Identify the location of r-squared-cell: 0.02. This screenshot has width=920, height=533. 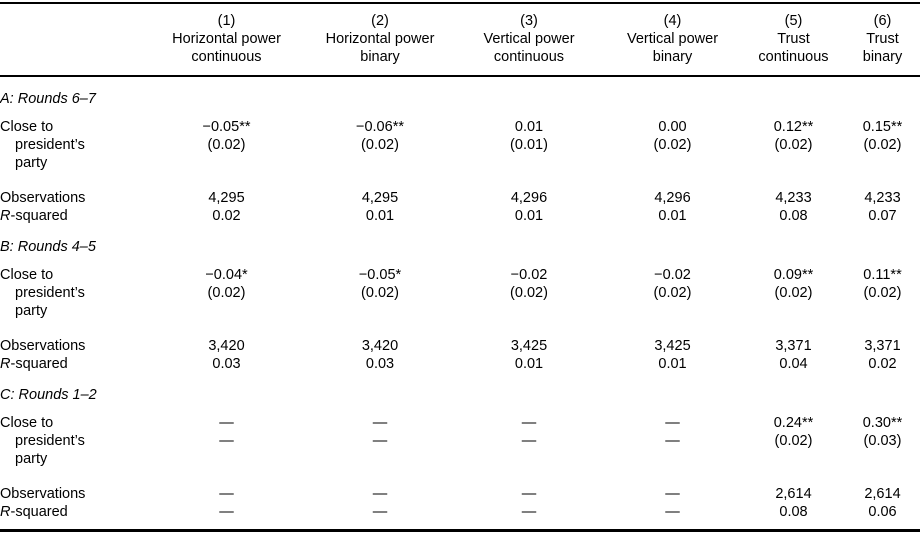
(226, 216).